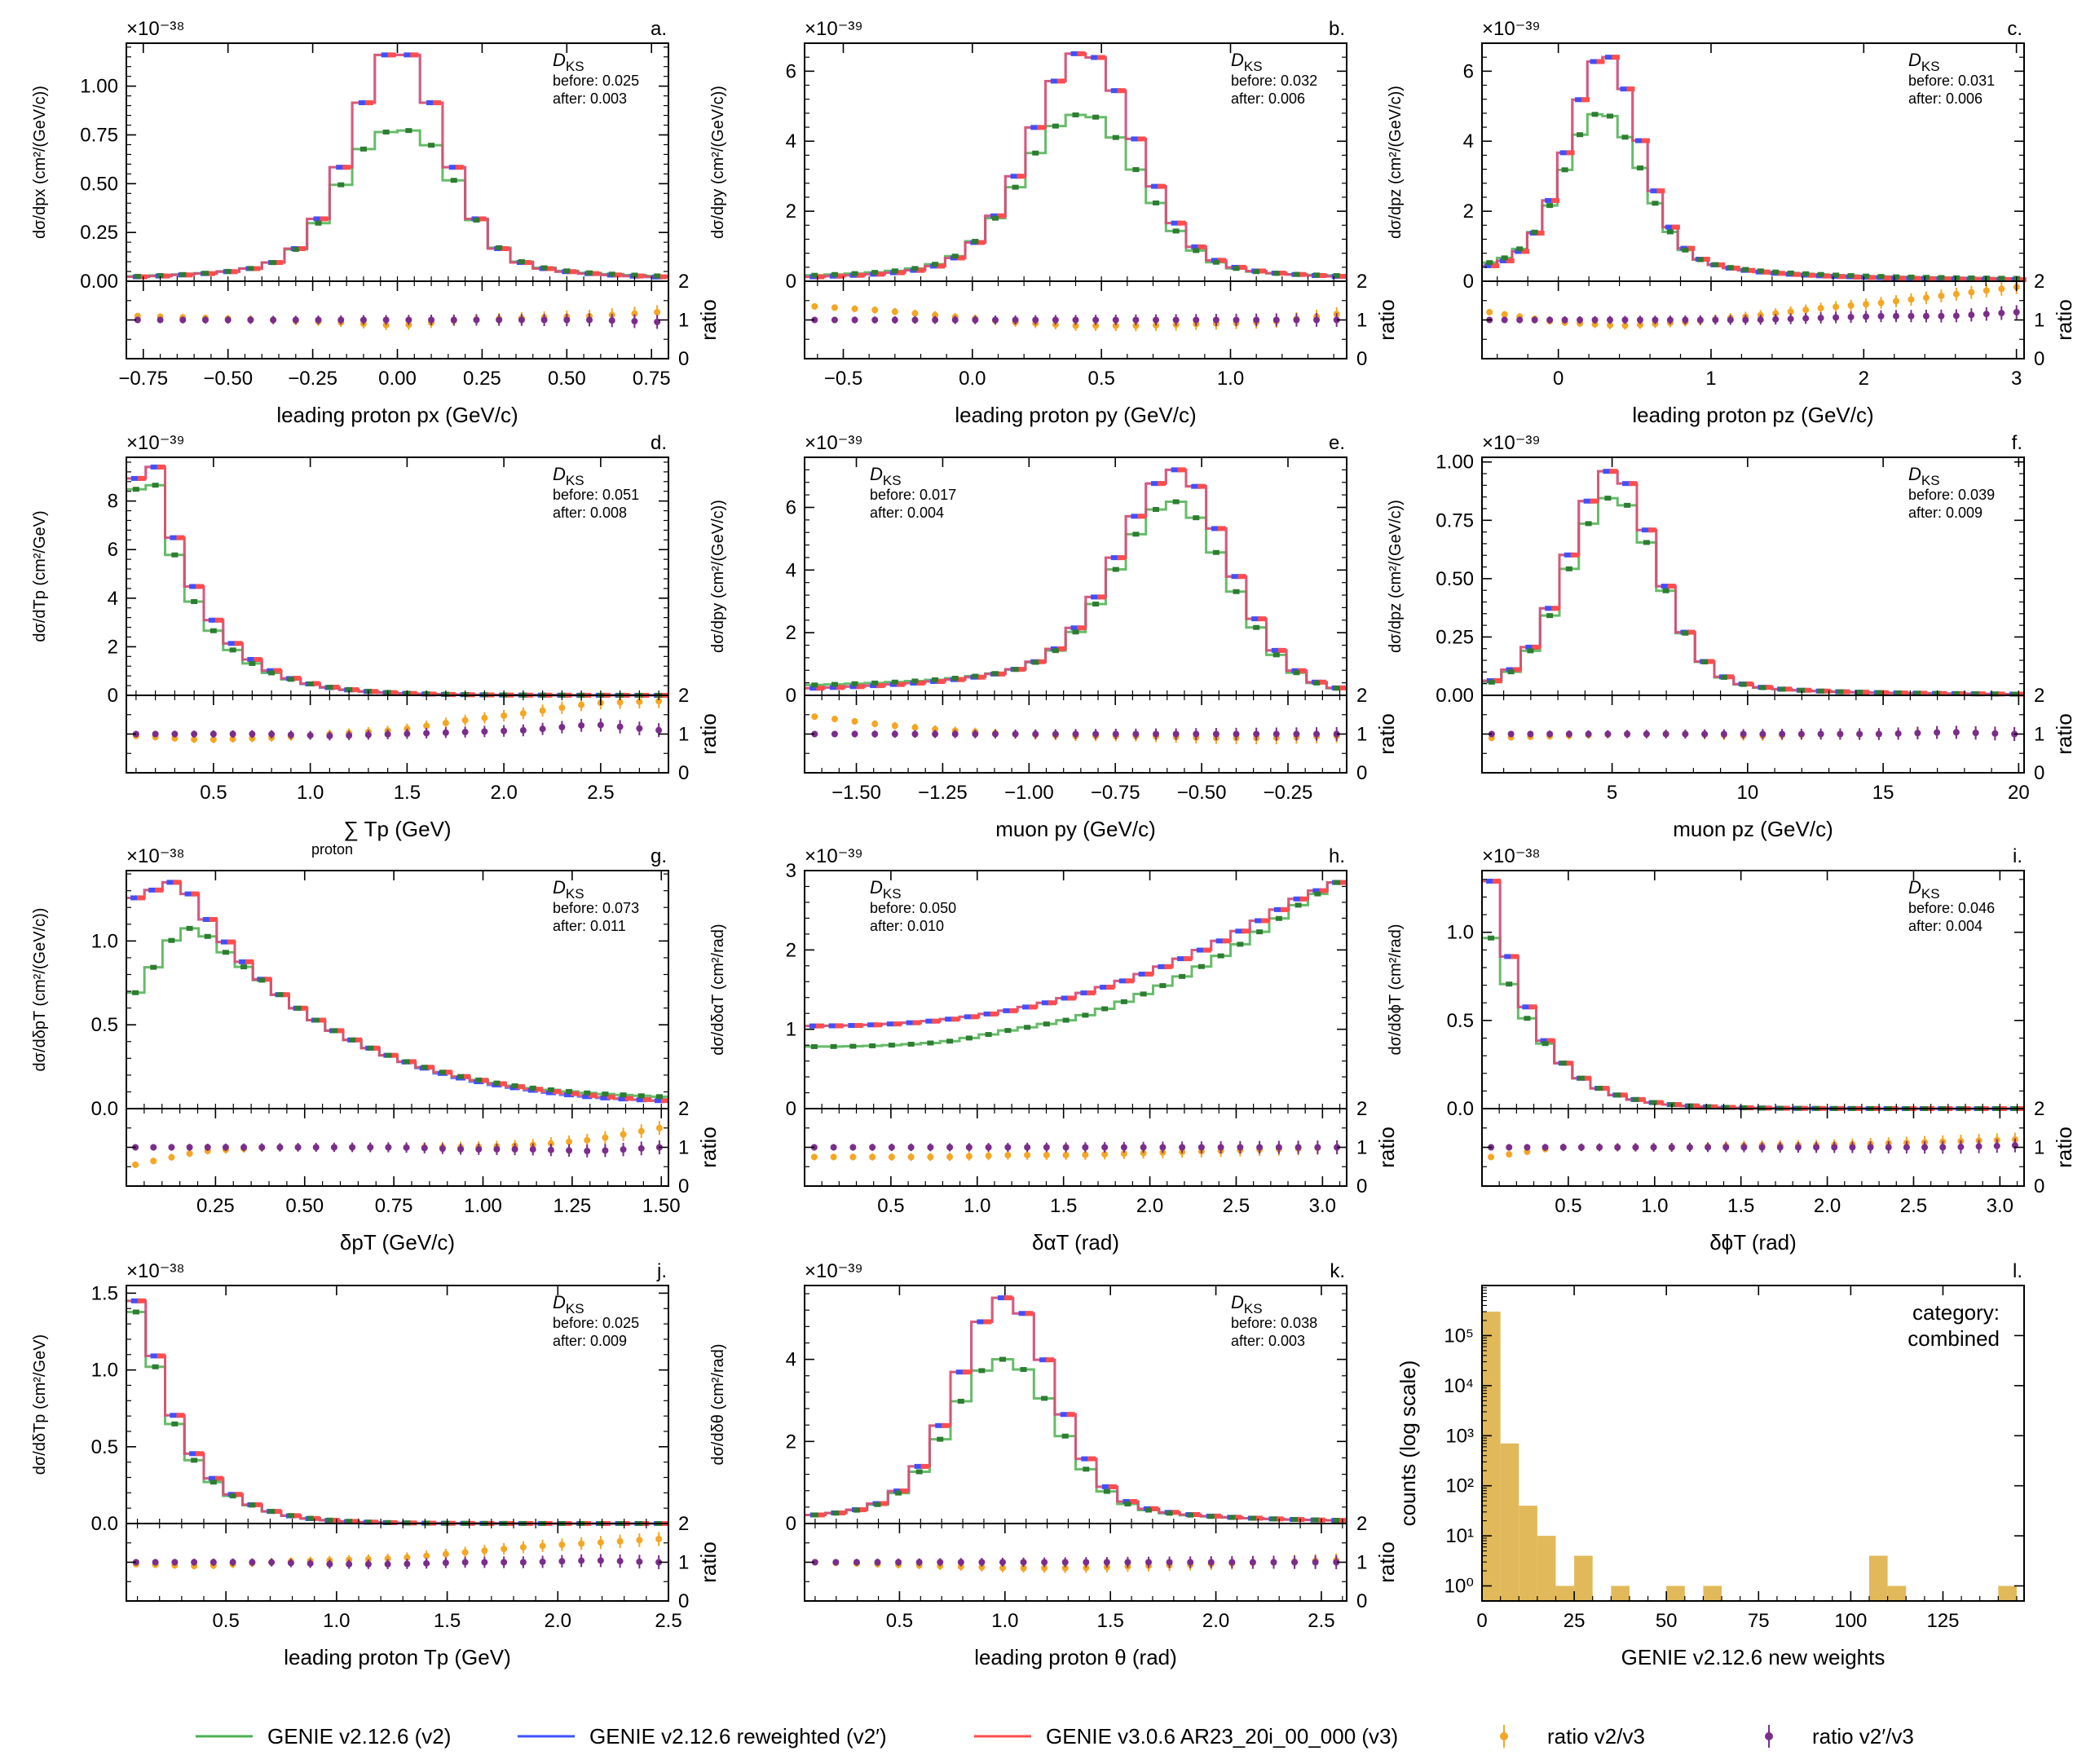  Describe the element at coordinates (2039, 1186) in the screenshot. I see `ratio-tick-label: 0` at that location.